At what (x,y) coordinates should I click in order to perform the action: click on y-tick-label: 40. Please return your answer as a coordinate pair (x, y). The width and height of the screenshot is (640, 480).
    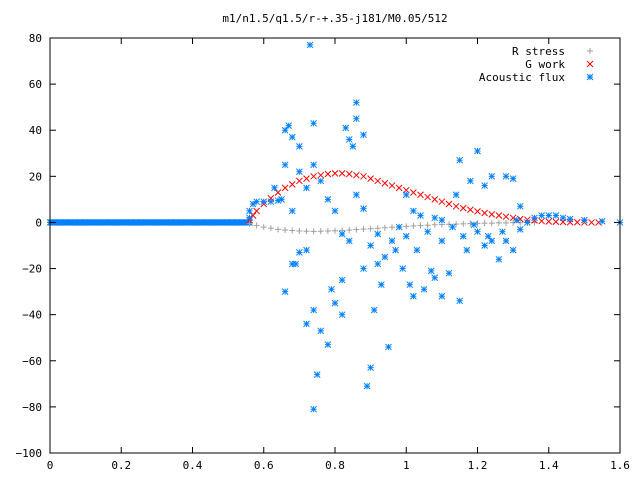
    Looking at the image, I should click on (35, 130).